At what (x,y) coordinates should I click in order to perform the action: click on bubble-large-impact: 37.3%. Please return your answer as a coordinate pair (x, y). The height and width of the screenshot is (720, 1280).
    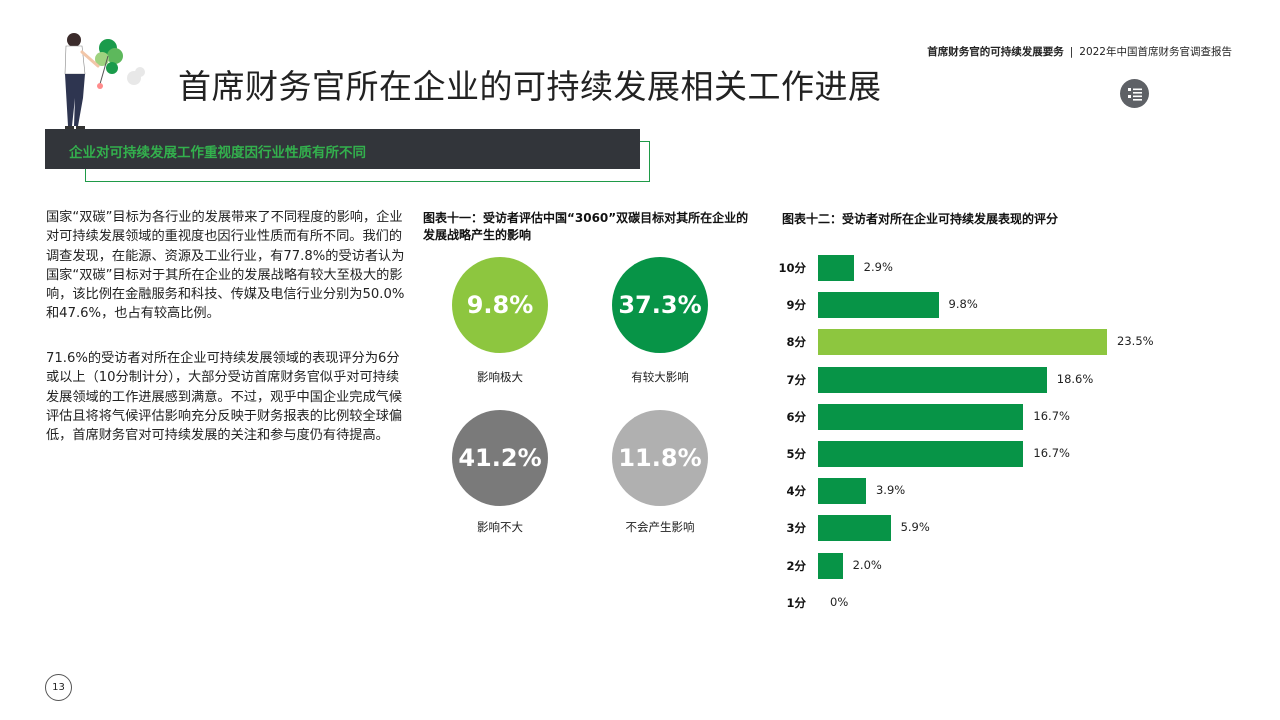
    Looking at the image, I should click on (660, 305).